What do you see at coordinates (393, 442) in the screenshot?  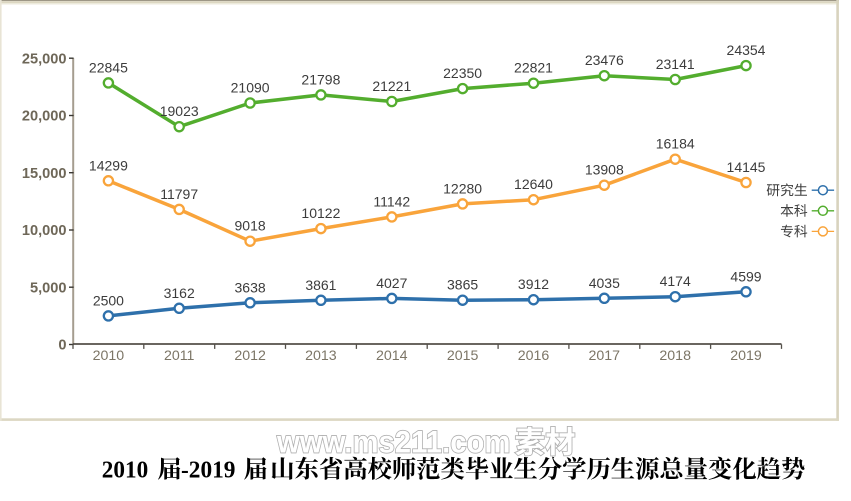 I see `svg-text: www.ms211.com` at bounding box center [393, 442].